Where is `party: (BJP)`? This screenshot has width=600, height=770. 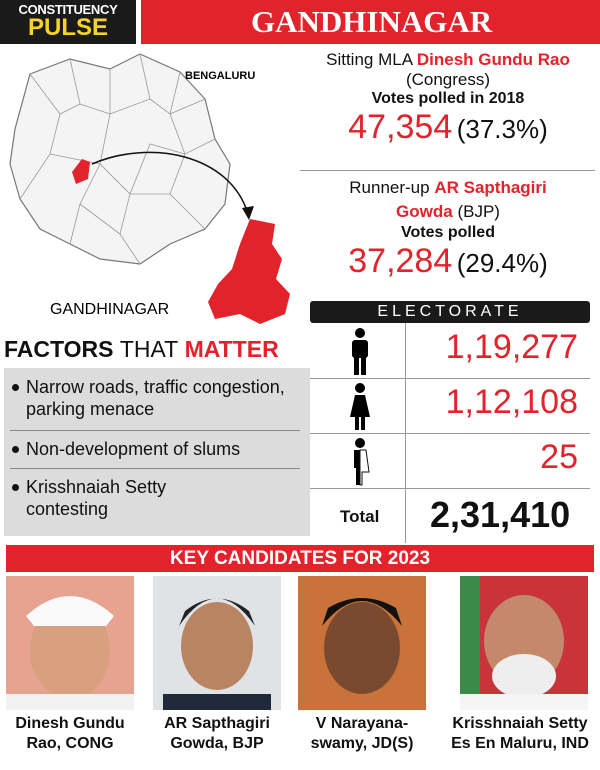 party: (BJP) is located at coordinates (478, 211).